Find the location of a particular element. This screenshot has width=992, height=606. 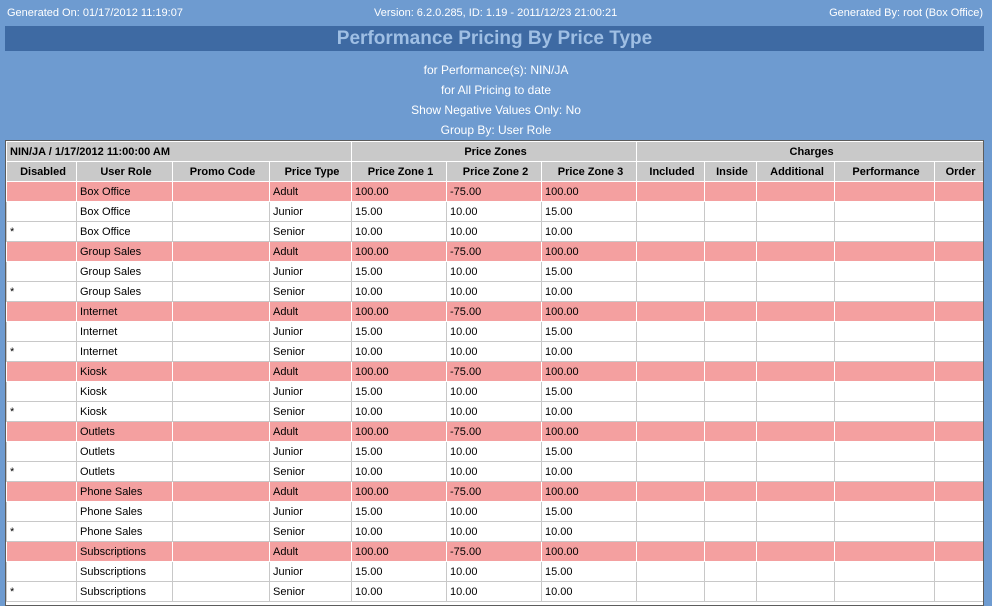

table-row: Internet Junior 15.00 10.00 15.00 is located at coordinates (494, 331).